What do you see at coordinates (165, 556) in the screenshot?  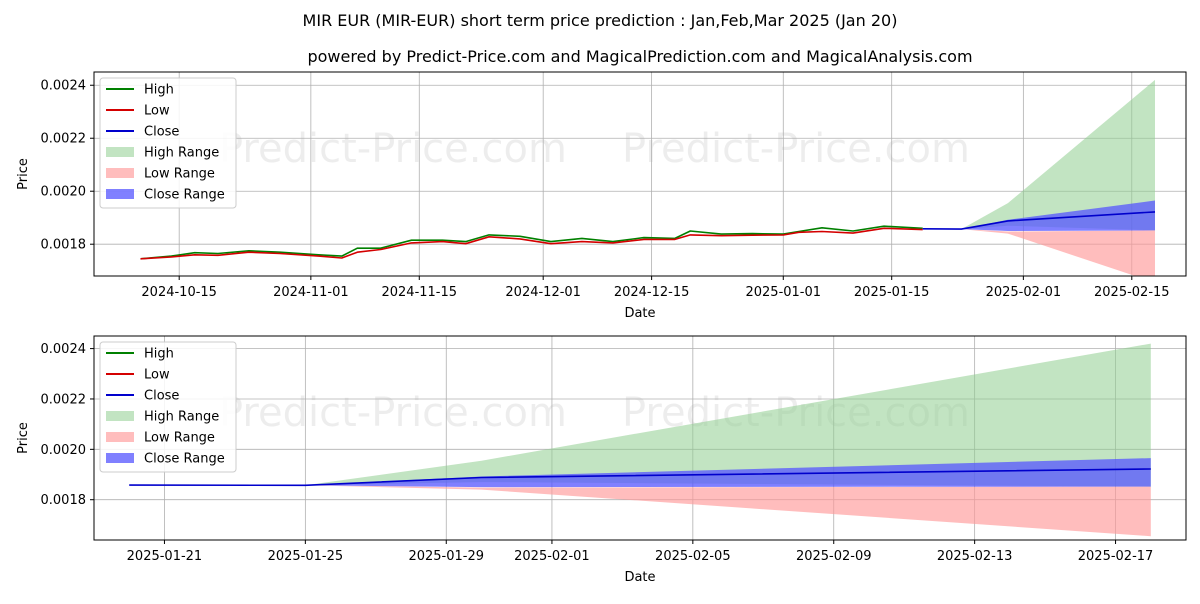 I see `x-tick-label: 2025-01-21` at bounding box center [165, 556].